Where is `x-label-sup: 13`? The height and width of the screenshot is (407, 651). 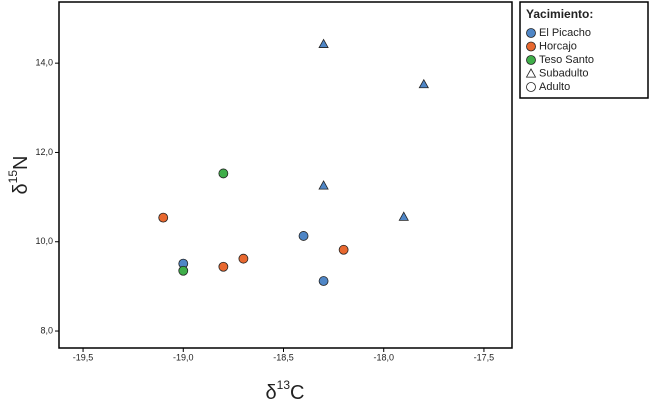
x-label-sup: 13 is located at coordinates (284, 385).